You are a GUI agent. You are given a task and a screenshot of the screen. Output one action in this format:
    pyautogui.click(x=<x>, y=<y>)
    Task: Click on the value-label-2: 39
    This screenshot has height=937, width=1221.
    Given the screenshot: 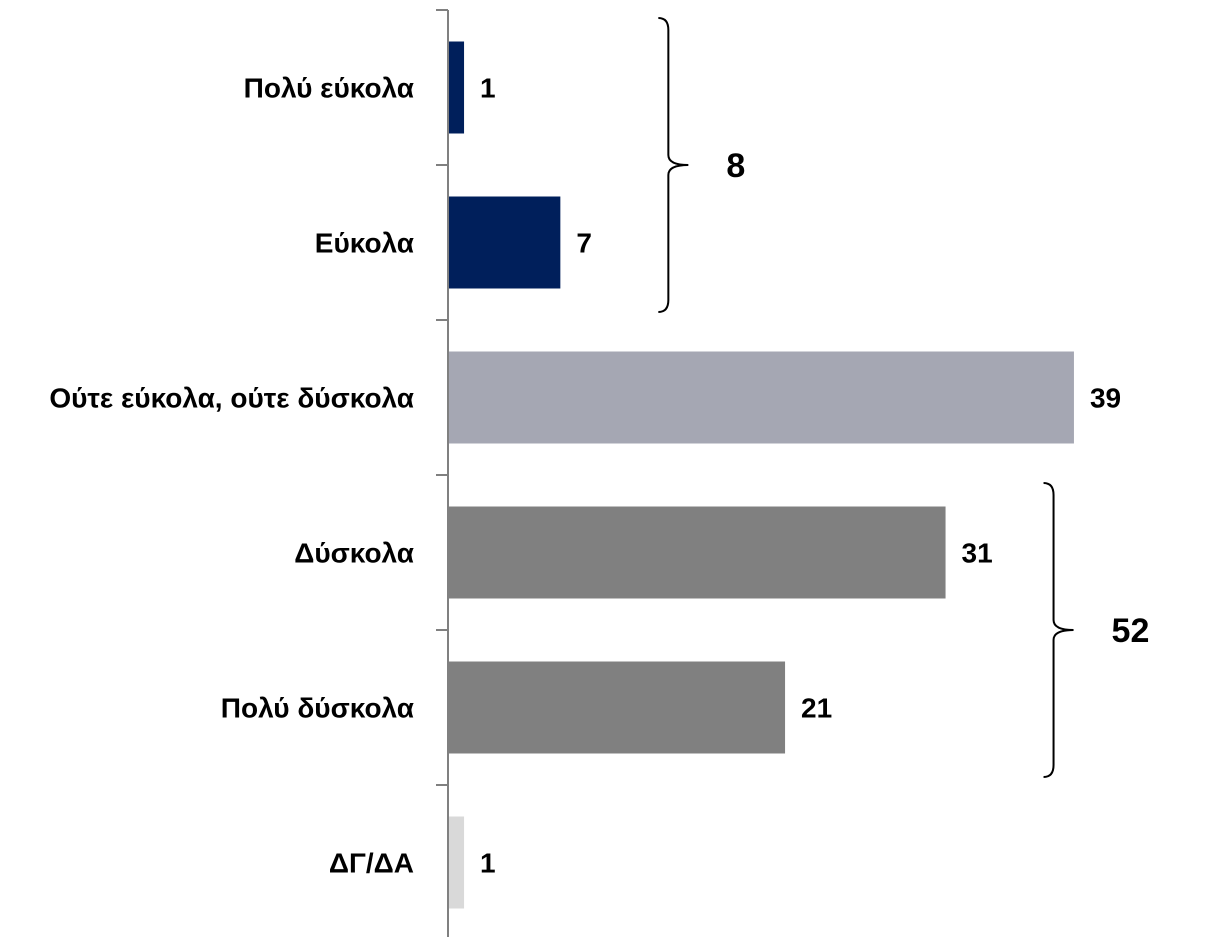 What is the action you would take?
    pyautogui.click(x=1105, y=398)
    